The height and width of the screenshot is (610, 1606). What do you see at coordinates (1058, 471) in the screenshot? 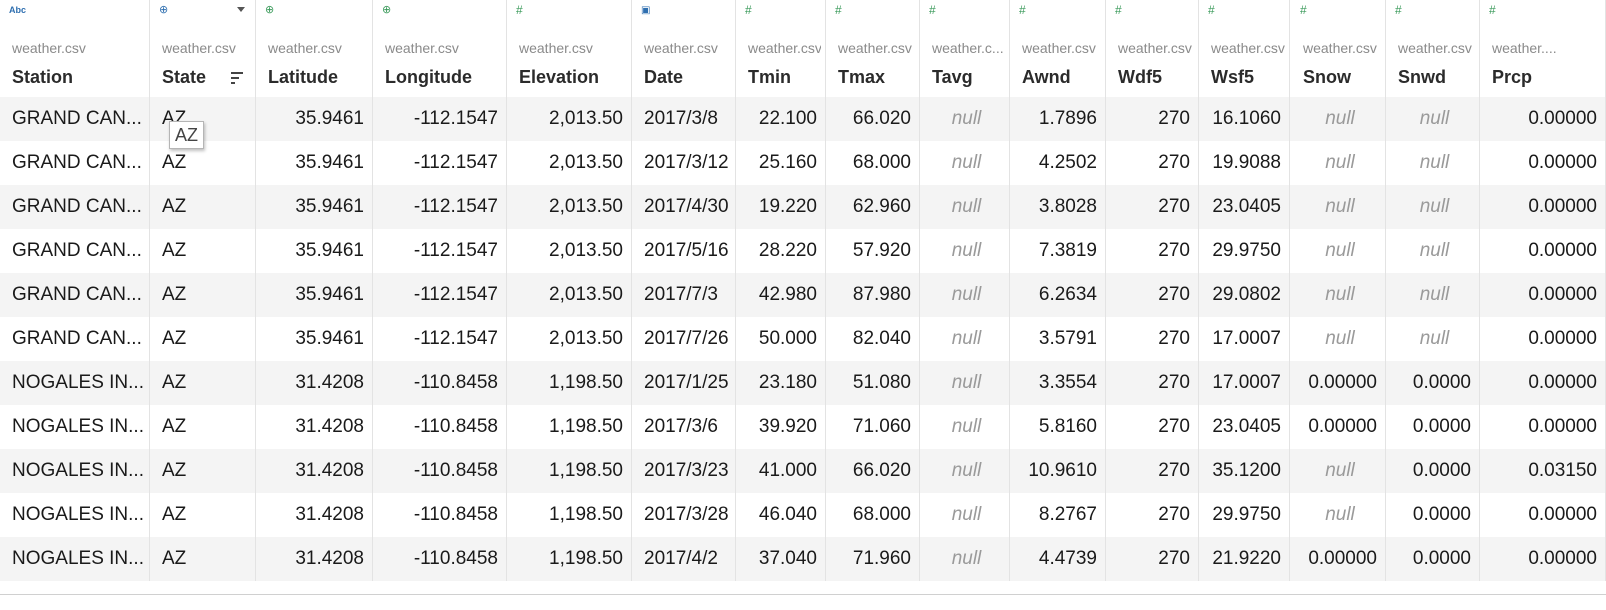
I see `cell-awnd: 10.9610` at bounding box center [1058, 471].